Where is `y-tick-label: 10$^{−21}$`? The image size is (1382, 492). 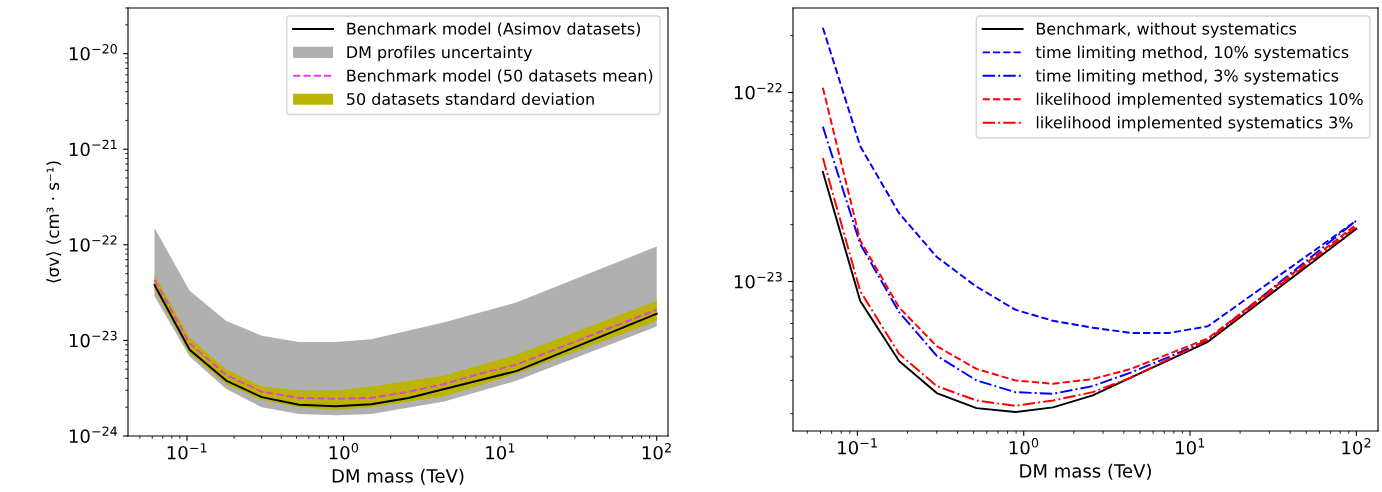 y-tick-label: 10$^{−21}$ is located at coordinates (93, 148).